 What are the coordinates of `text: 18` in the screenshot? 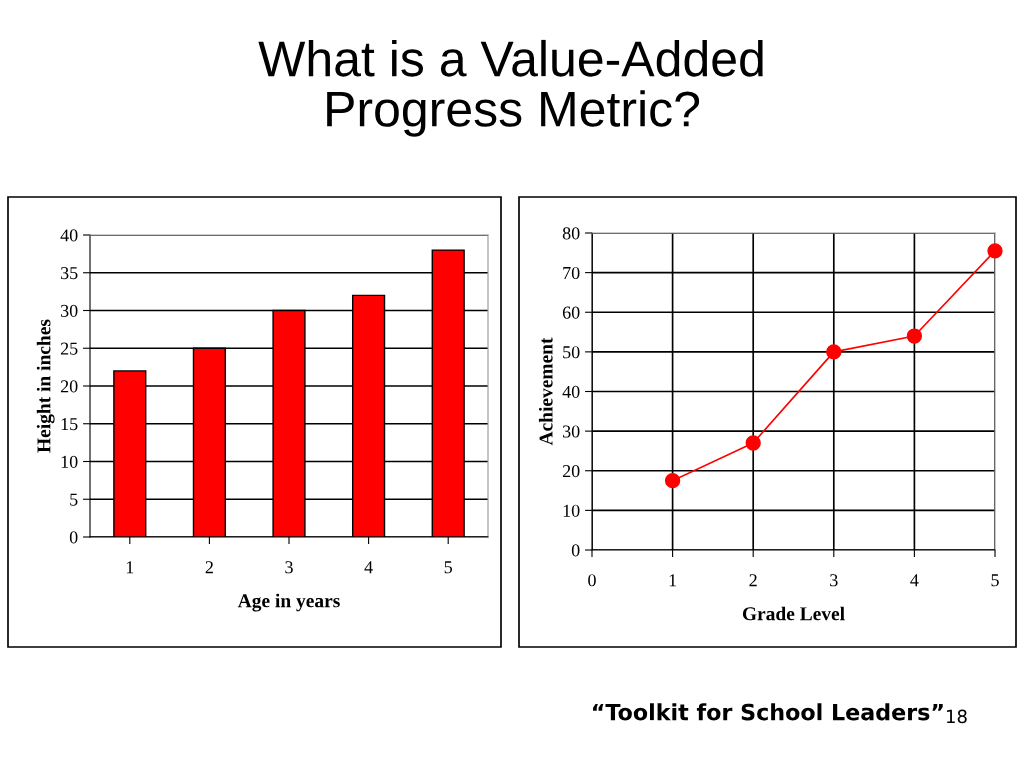 It's located at (956, 716).